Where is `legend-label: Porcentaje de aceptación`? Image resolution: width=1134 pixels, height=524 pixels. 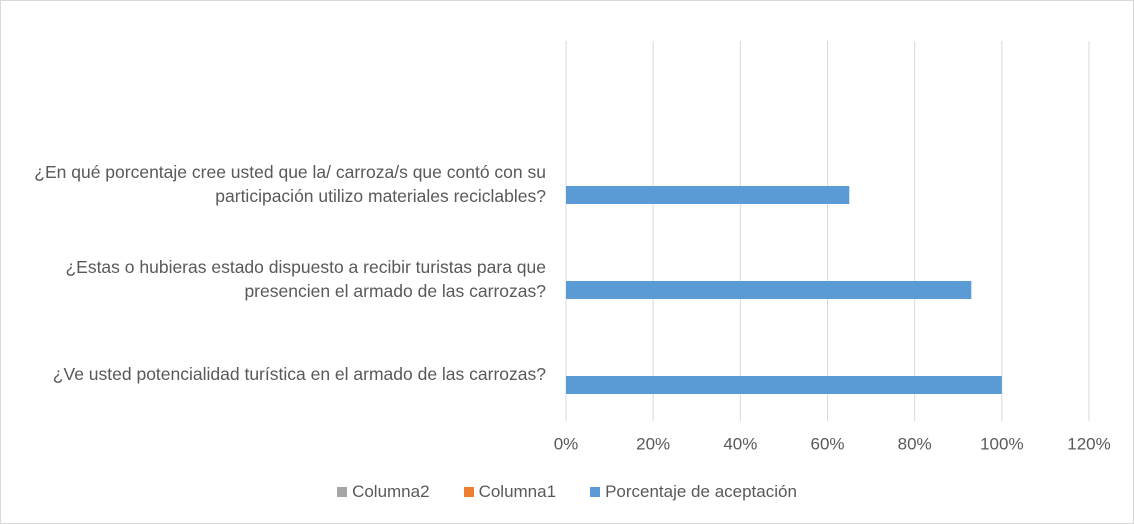 legend-label: Porcentaje de aceptación is located at coordinates (701, 491).